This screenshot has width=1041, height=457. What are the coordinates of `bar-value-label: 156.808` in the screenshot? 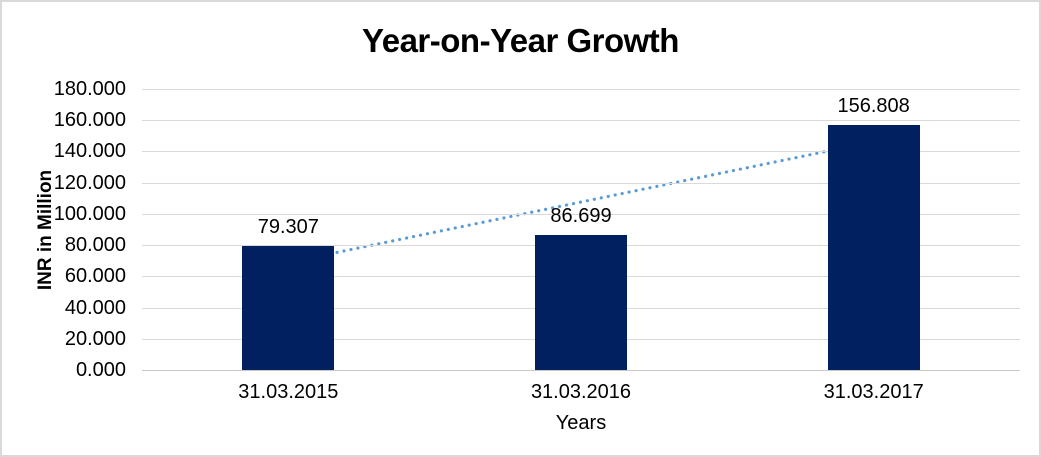 It's located at (873, 106).